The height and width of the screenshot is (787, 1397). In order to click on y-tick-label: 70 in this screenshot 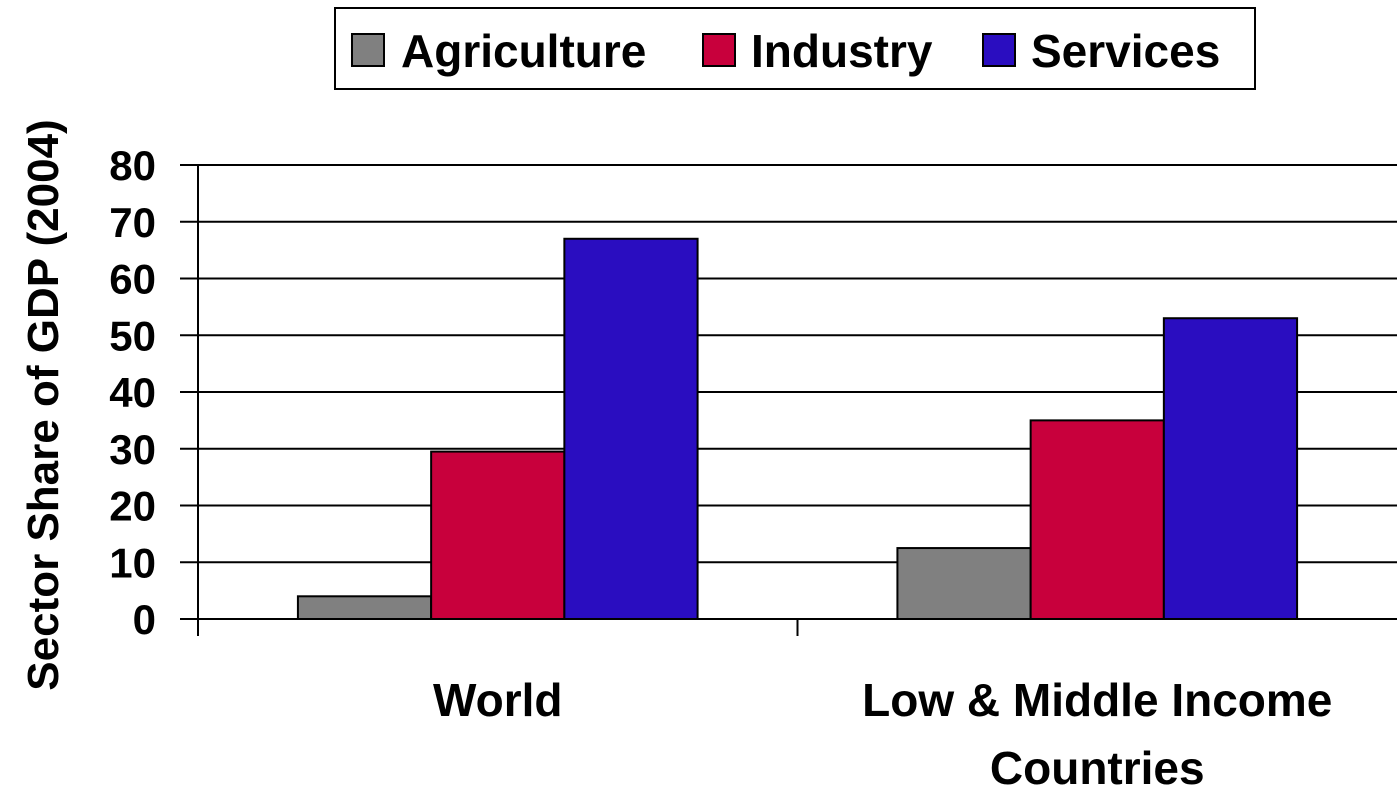, I will do `click(132, 222)`.